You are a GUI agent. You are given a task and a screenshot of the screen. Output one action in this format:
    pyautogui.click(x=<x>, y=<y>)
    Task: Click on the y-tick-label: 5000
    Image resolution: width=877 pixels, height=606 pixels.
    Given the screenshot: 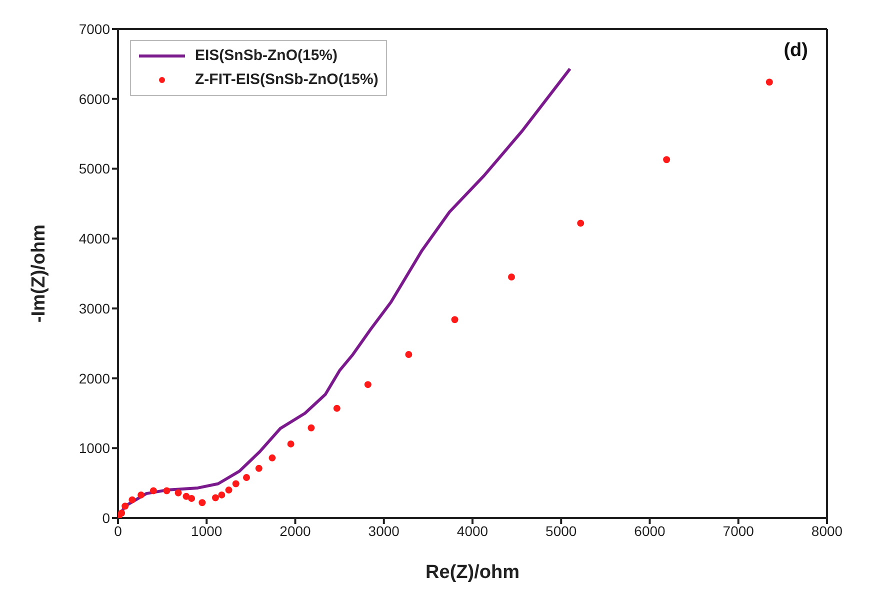 What is the action you would take?
    pyautogui.click(x=94, y=168)
    